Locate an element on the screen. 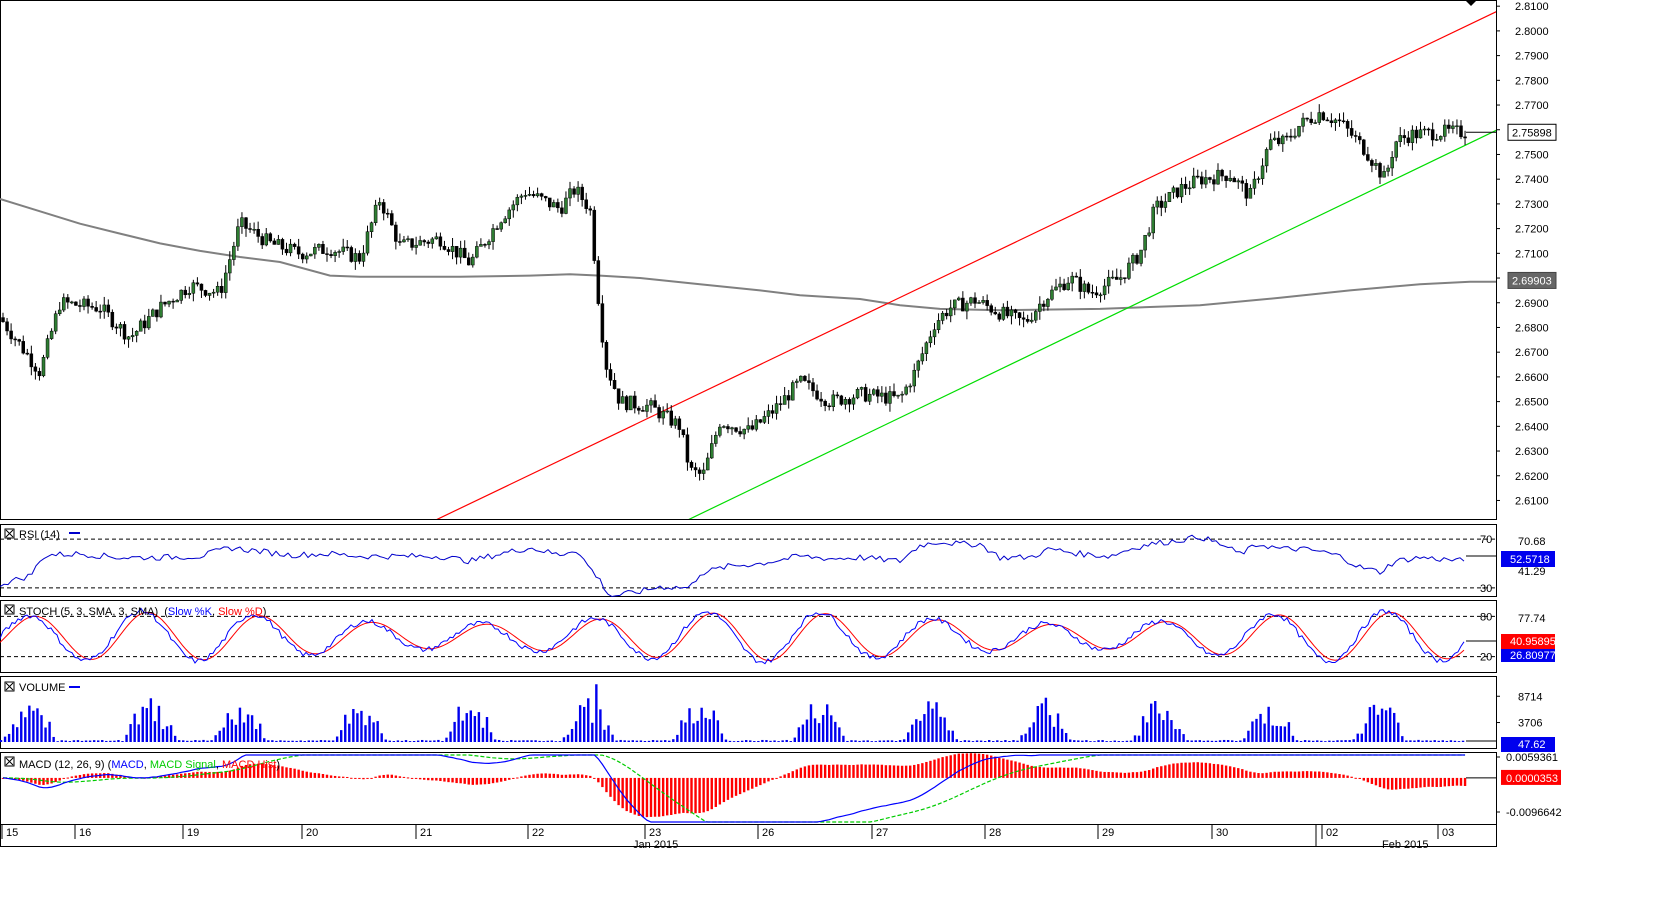  macd-line is located at coordinates (734, 788).